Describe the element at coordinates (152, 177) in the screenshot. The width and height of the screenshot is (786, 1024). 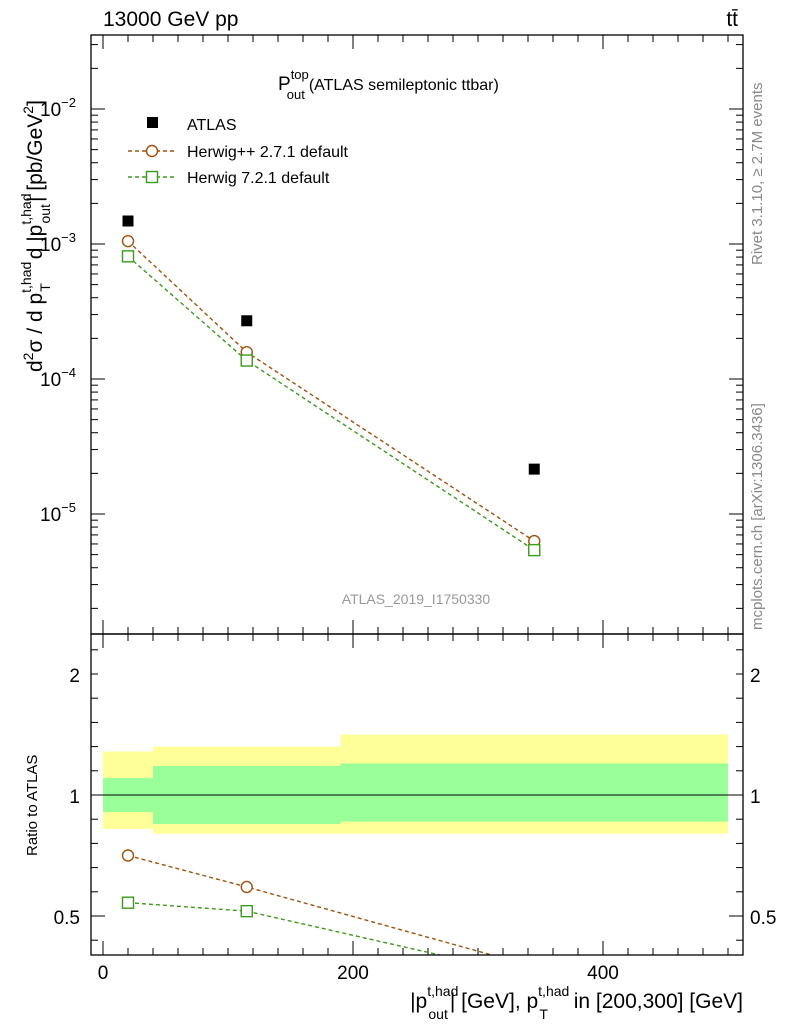
I see `legend-herwig7-marker` at that location.